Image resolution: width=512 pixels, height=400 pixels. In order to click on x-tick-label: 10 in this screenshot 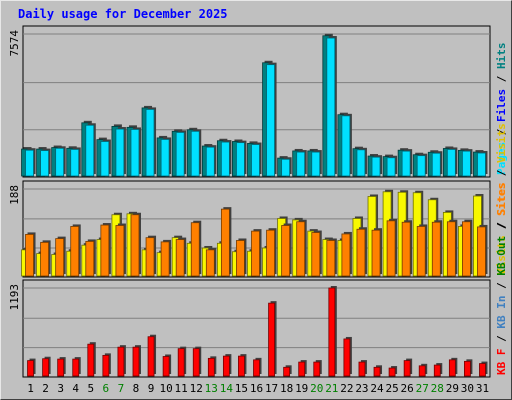, I will do `click(165, 388)`.